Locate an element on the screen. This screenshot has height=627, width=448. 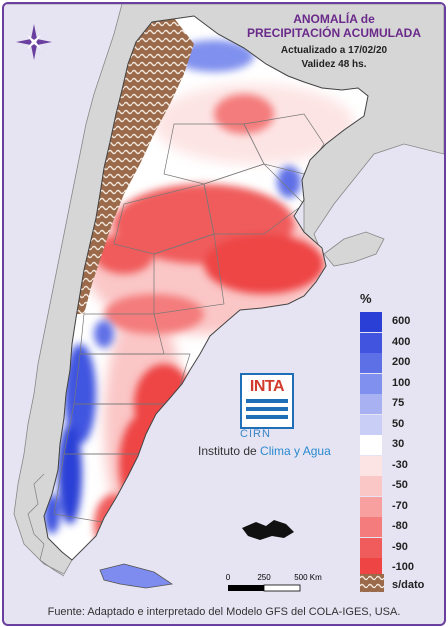
legend-label: 600 is located at coordinates (401, 321).